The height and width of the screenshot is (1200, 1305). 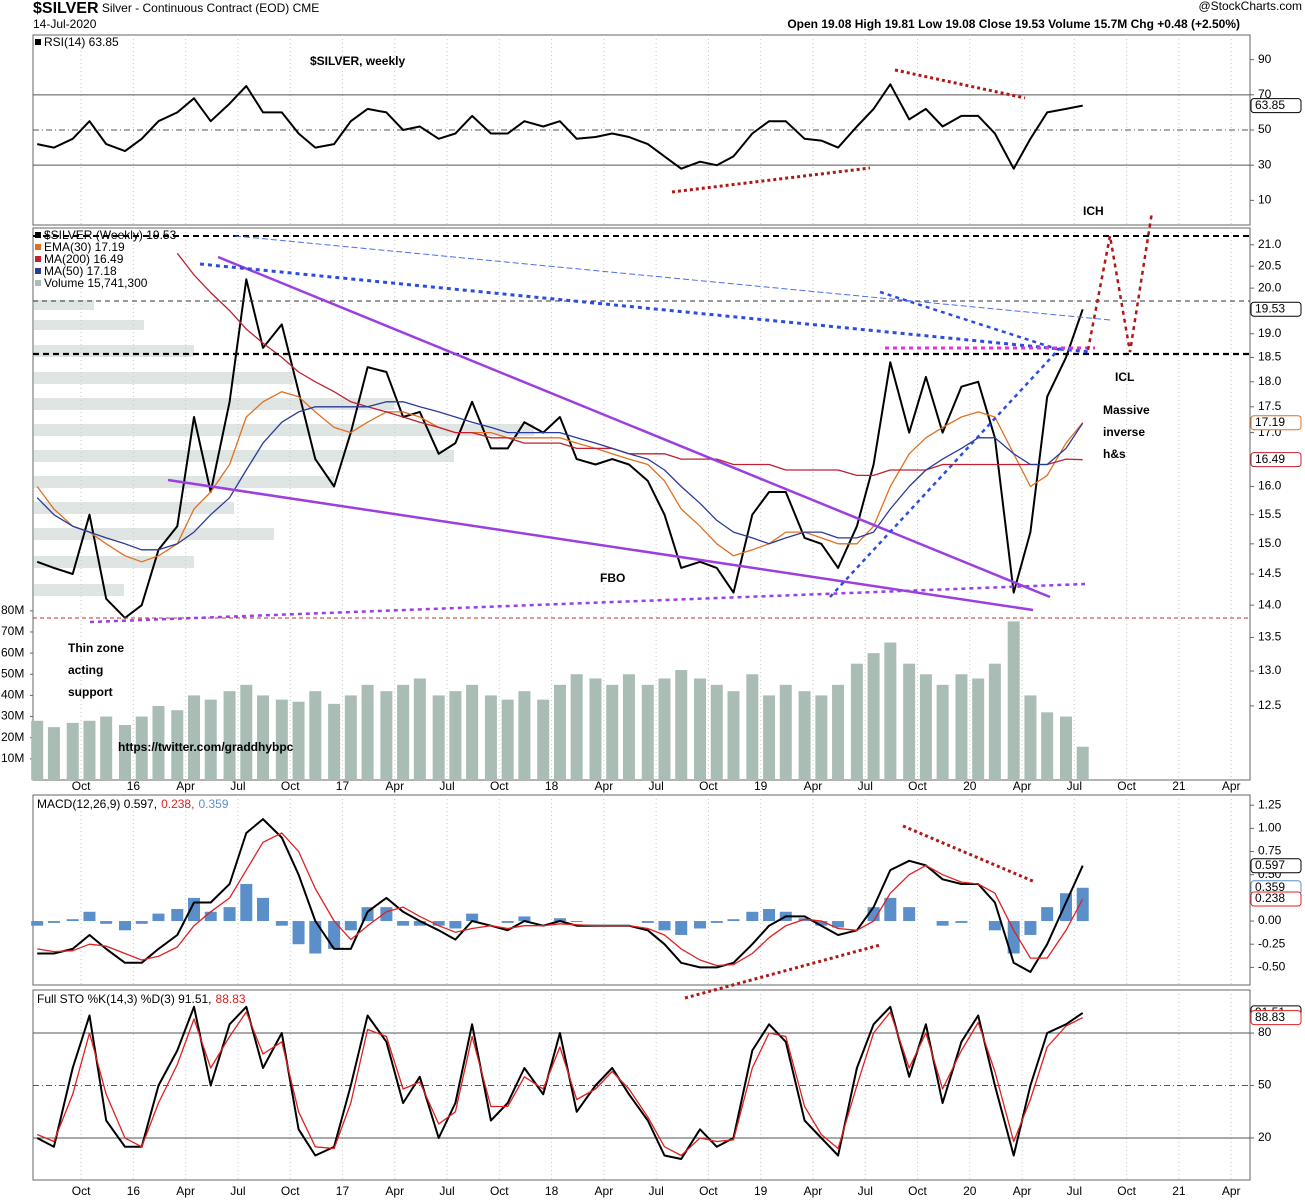 What do you see at coordinates (12, 737) in the screenshot?
I see `y2-tick-label: 20M` at bounding box center [12, 737].